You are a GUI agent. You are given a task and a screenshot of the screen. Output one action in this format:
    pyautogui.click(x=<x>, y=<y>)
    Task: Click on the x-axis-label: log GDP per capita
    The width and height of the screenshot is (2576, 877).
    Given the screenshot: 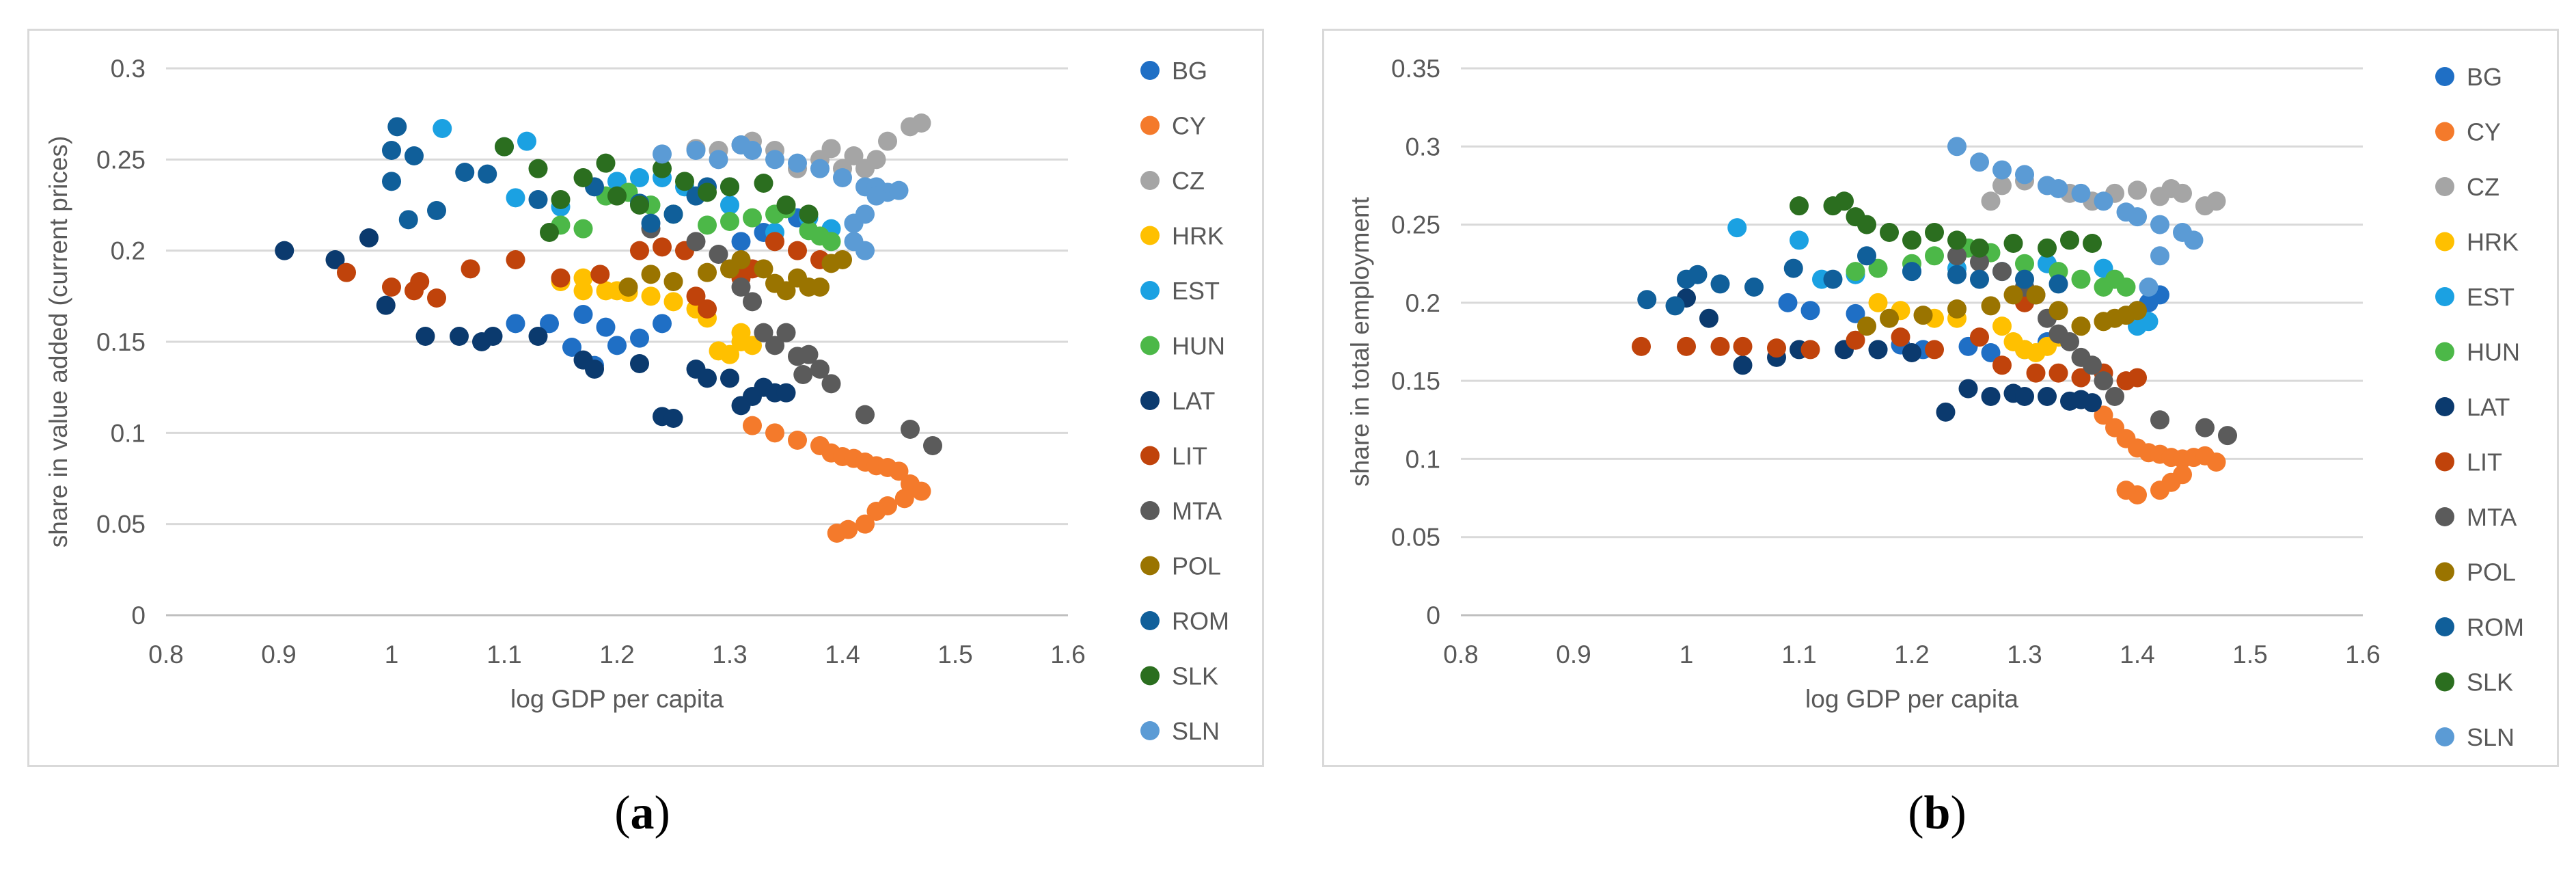 What is the action you would take?
    pyautogui.click(x=617, y=699)
    